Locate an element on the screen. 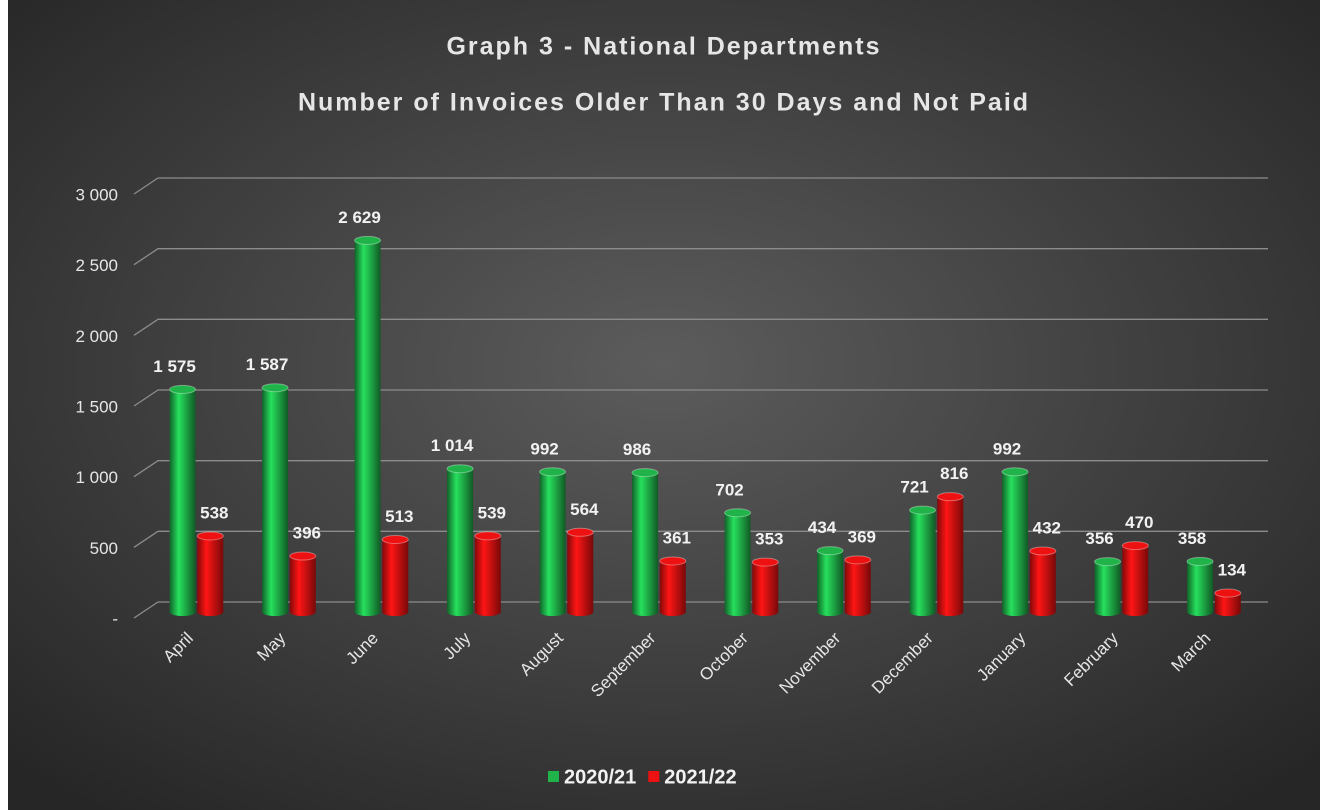  data-label: 1 587 is located at coordinates (267, 364).